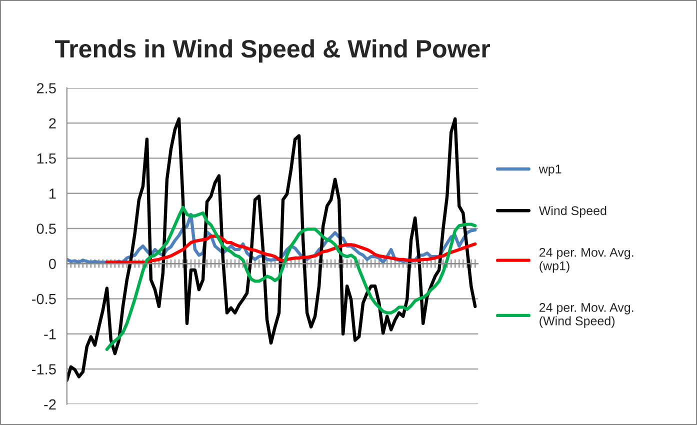 This screenshot has width=697, height=425. Describe the element at coordinates (291, 249) in the screenshot. I see `line-series` at that location.